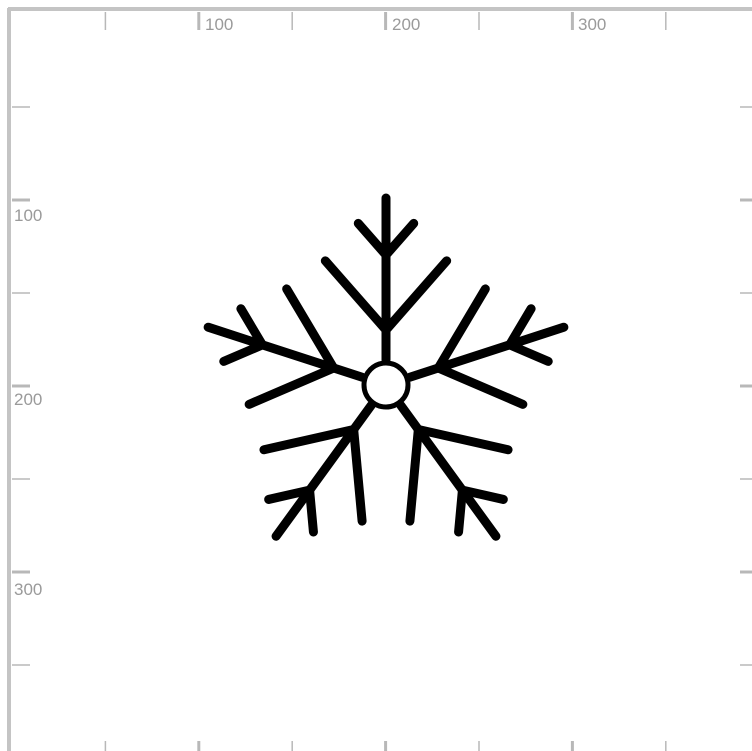 The height and width of the screenshot is (751, 752). I want to click on x-ruler-labels: 100 200 300, so click(405, 24).